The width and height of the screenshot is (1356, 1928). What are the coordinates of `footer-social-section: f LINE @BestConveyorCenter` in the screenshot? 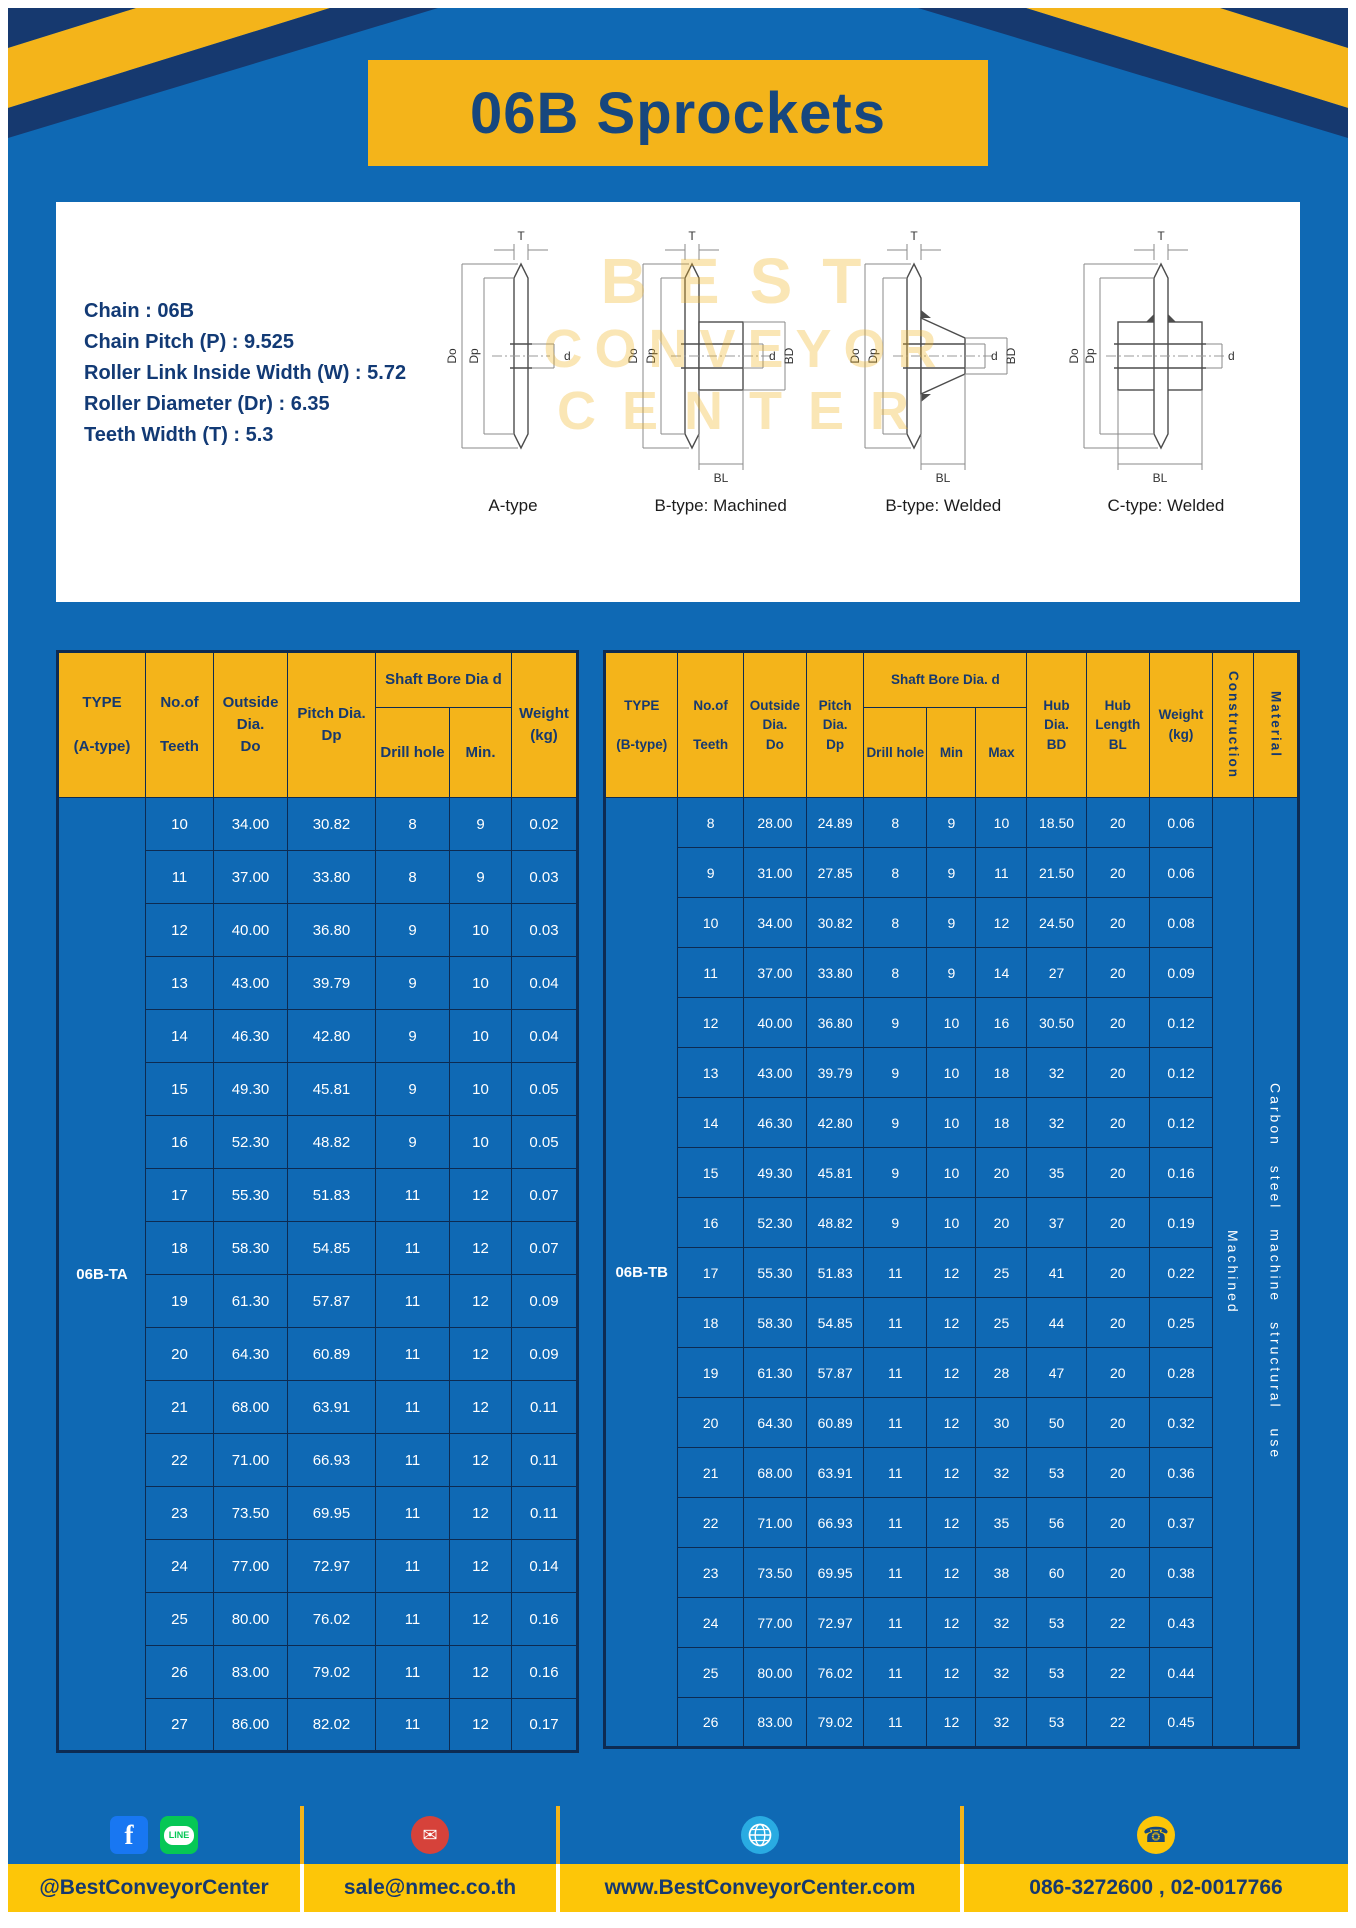 It's located at (156, 1859).